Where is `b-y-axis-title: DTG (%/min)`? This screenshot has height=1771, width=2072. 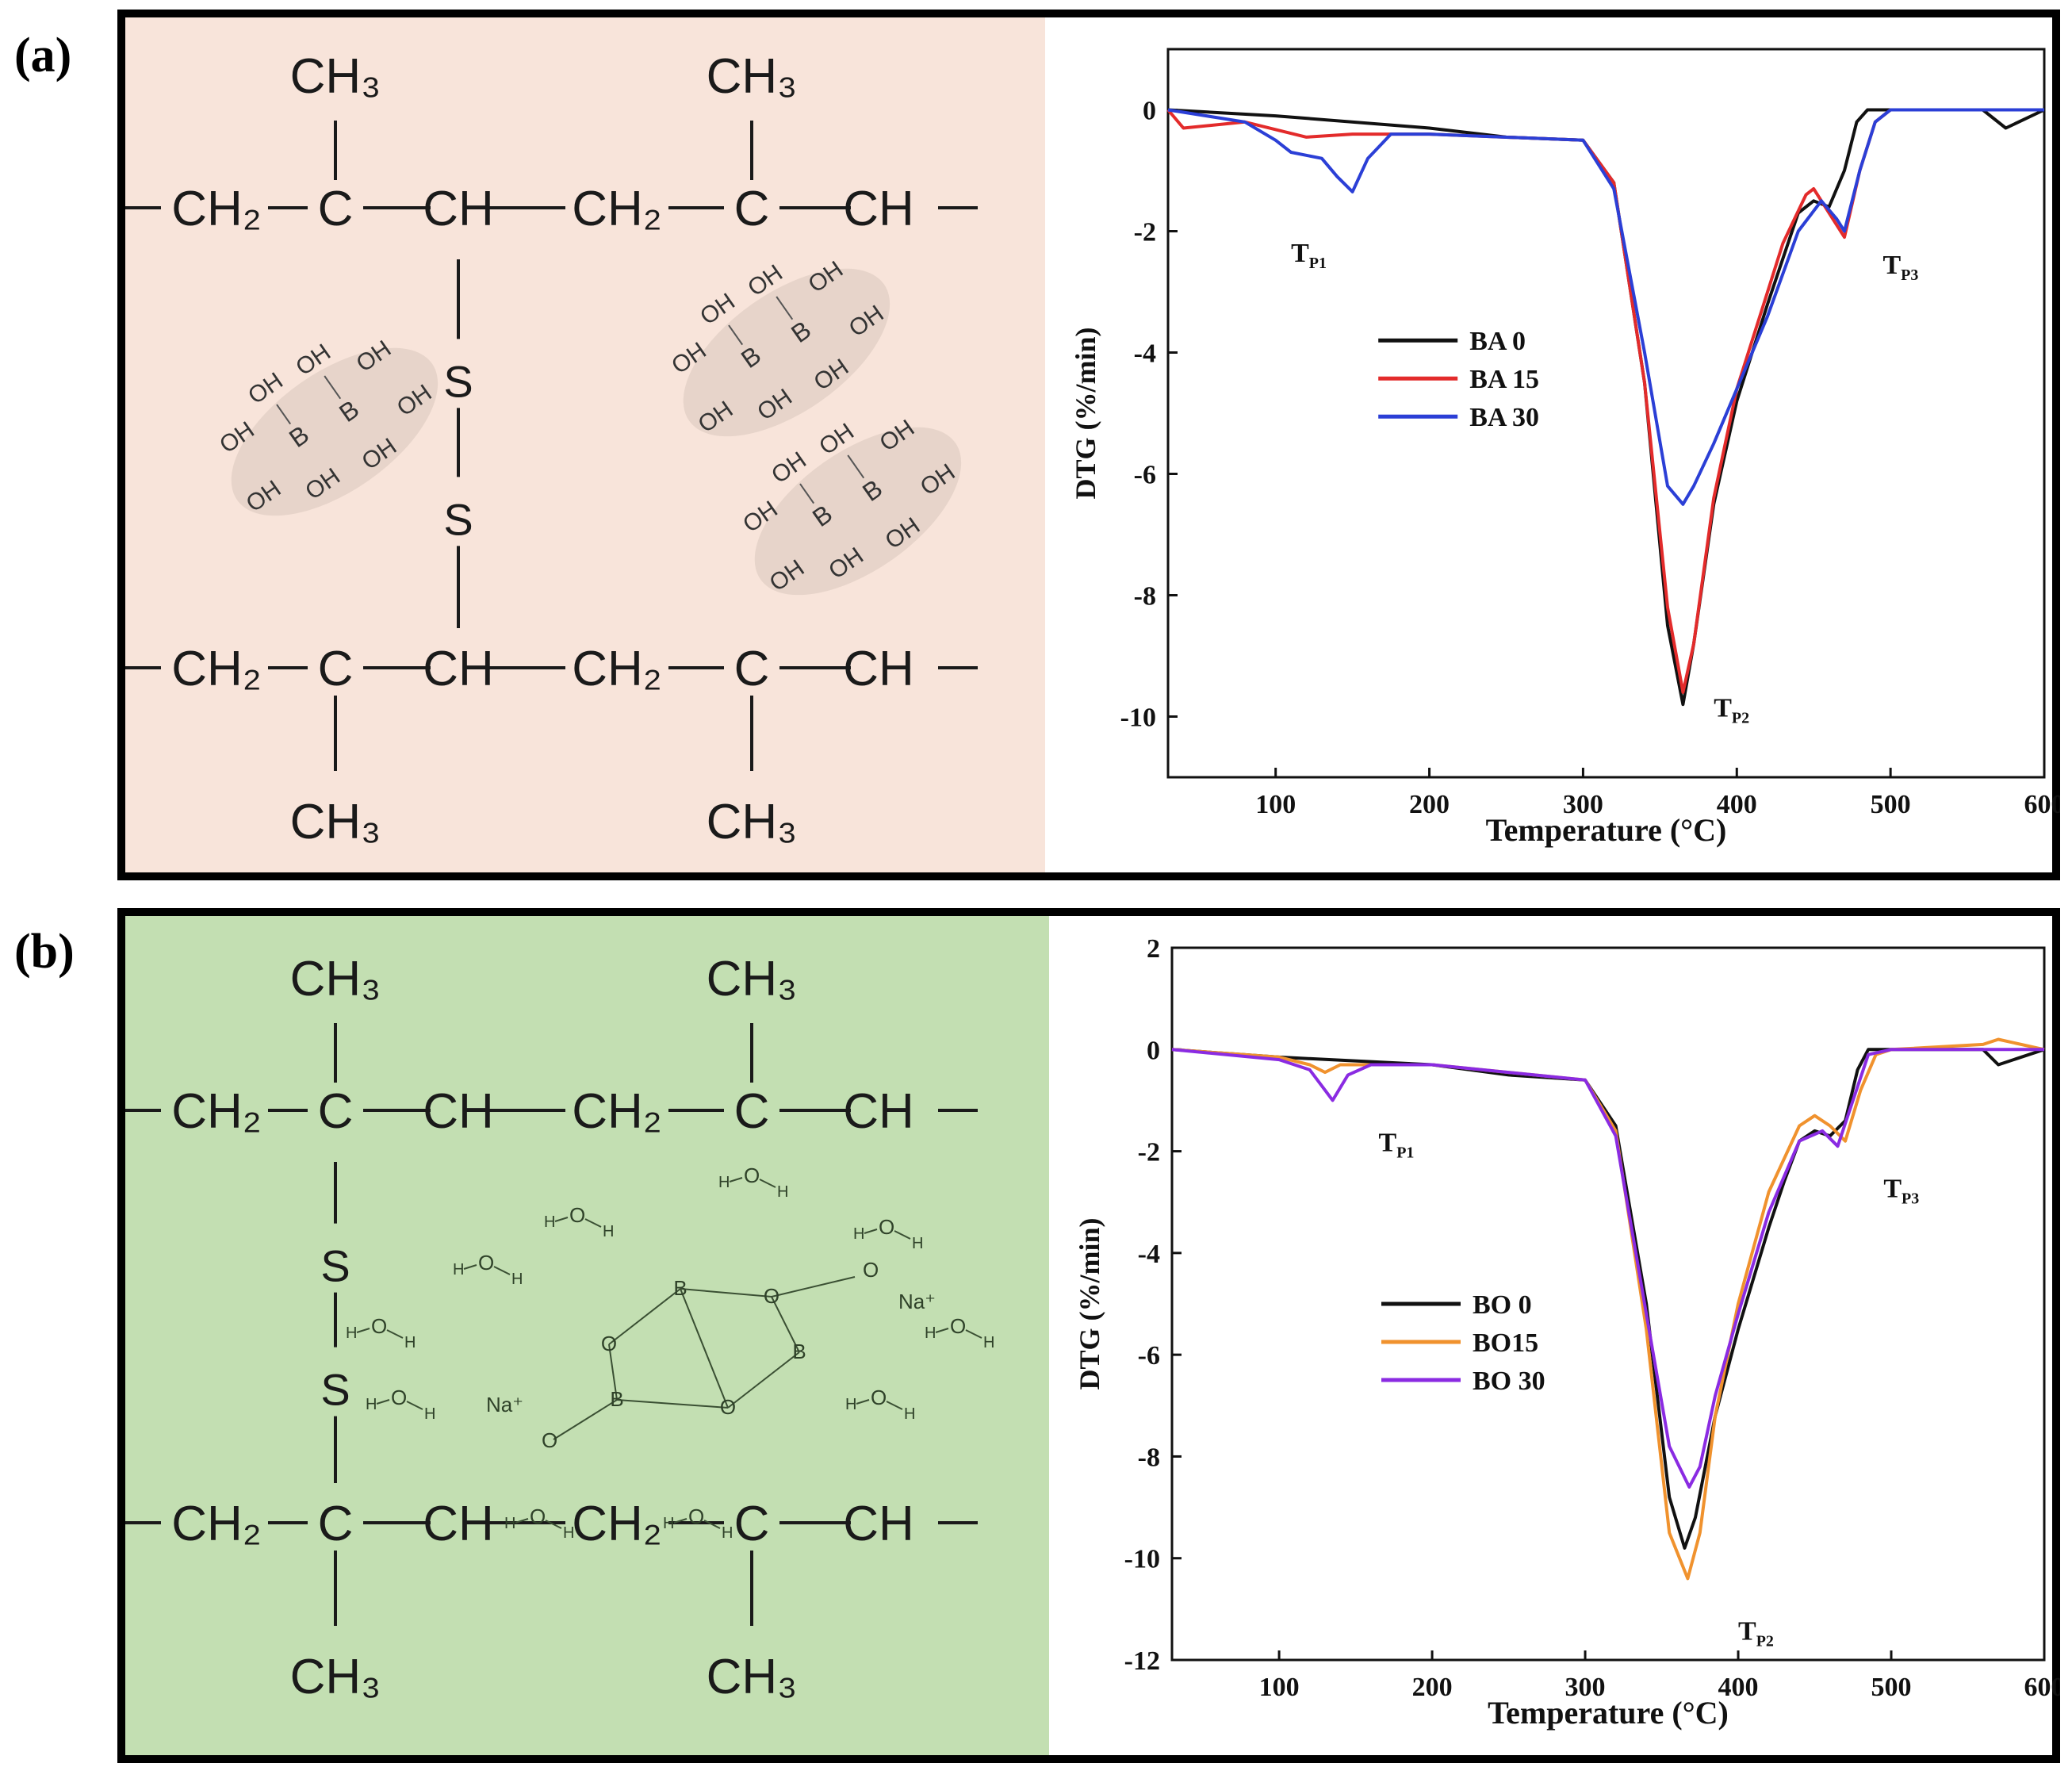 b-y-axis-title: DTG (%/min) is located at coordinates (1089, 1304).